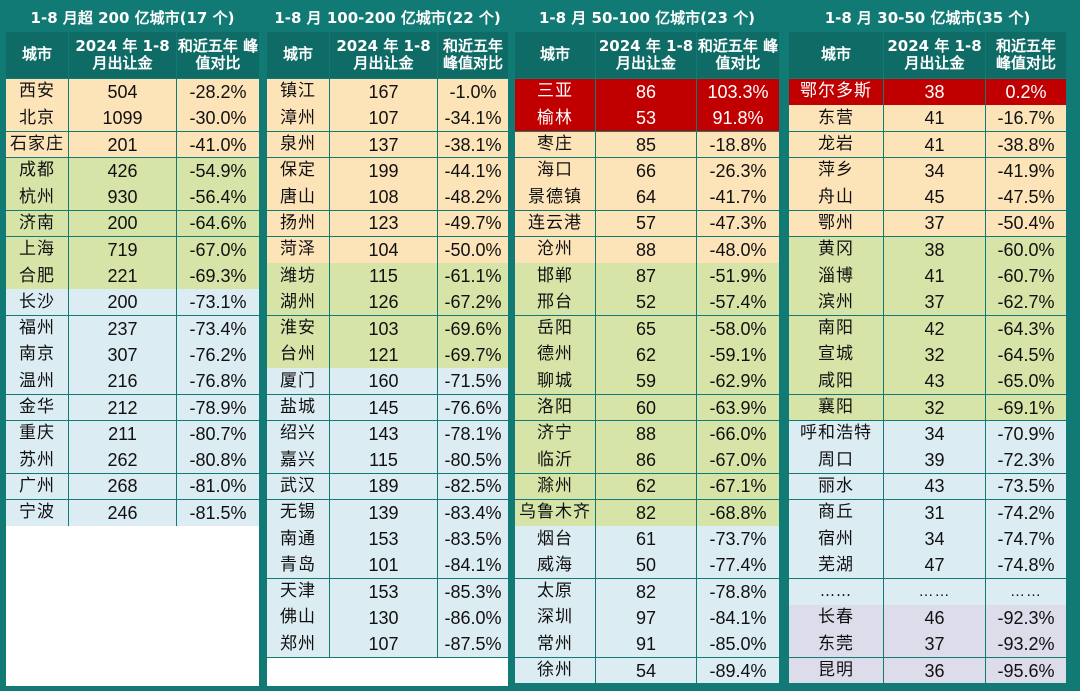 This screenshot has height=691, width=1080. Describe the element at coordinates (37, 170) in the screenshot. I see `city-name-cell: 成都` at that location.